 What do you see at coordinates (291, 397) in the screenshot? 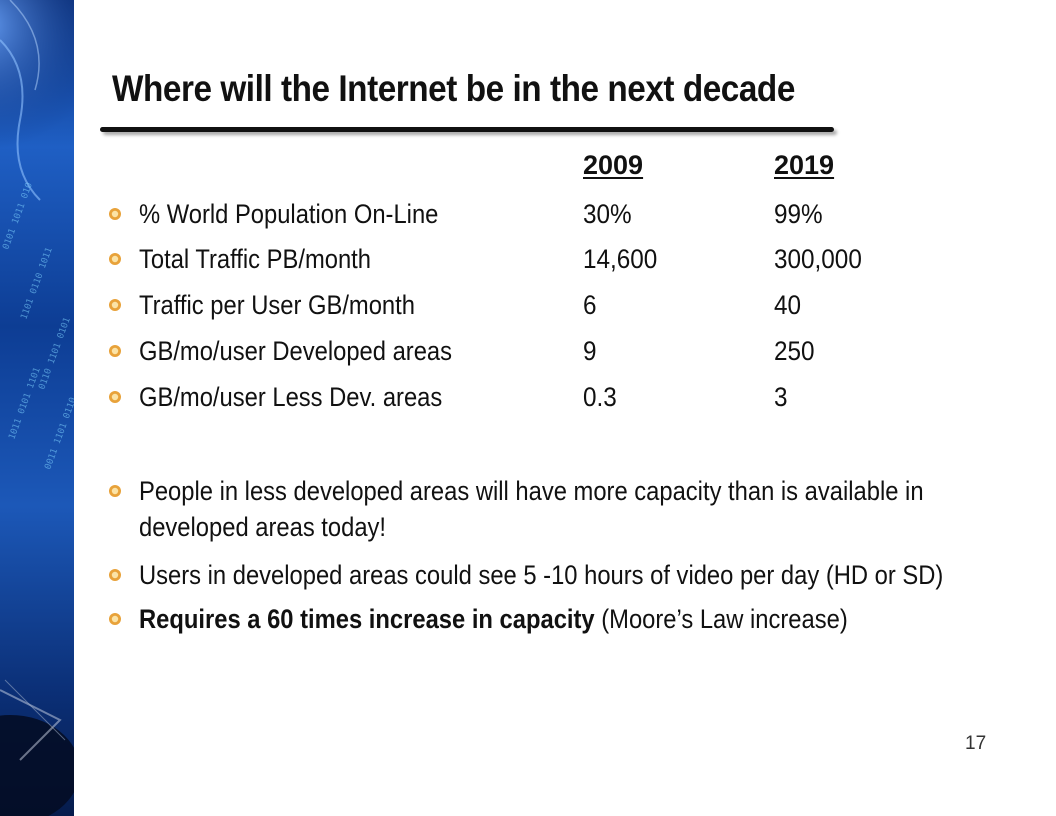
I see `row-label: GB/mo/user Less Dev. areas` at bounding box center [291, 397].